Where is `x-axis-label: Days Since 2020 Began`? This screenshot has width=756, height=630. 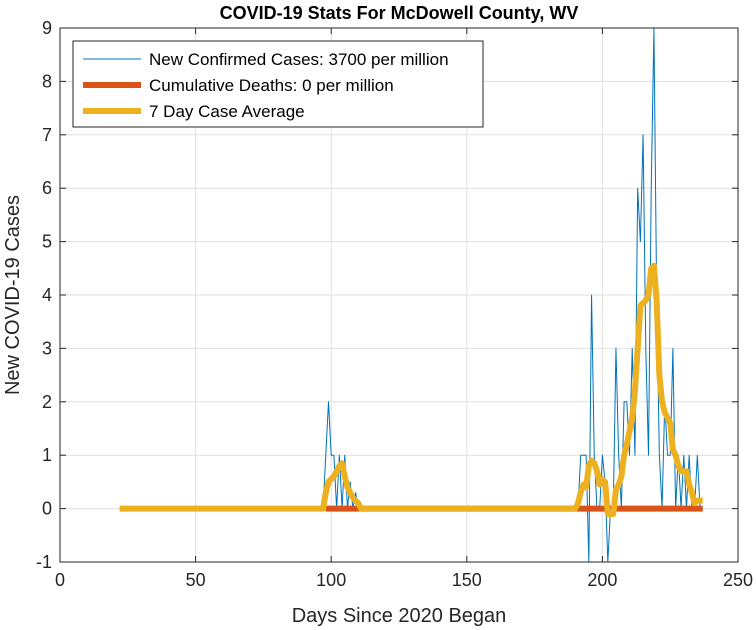
x-axis-label: Days Since 2020 Began is located at coordinates (399, 616).